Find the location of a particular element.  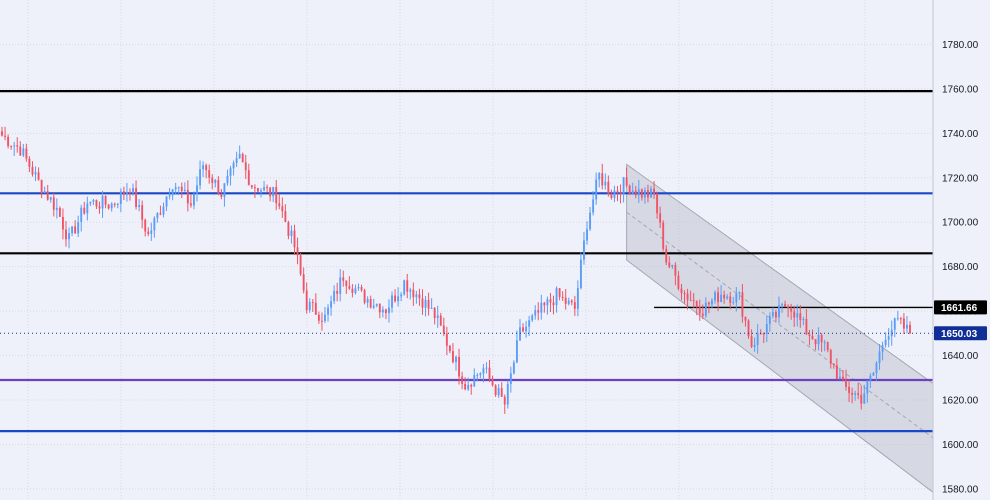

axis-panel is located at coordinates (961, 250).